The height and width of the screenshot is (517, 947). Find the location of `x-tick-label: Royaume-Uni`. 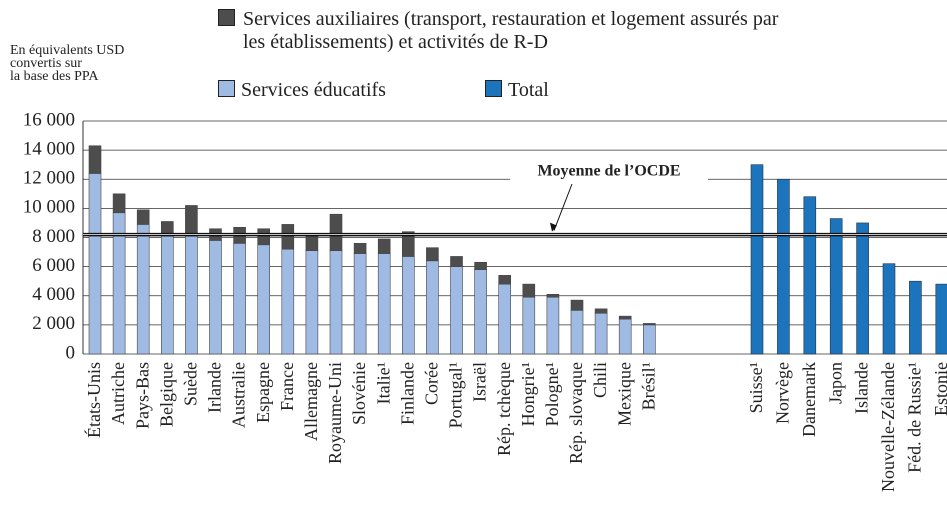

x-tick-label: Royaume-Uni is located at coordinates (335, 413).